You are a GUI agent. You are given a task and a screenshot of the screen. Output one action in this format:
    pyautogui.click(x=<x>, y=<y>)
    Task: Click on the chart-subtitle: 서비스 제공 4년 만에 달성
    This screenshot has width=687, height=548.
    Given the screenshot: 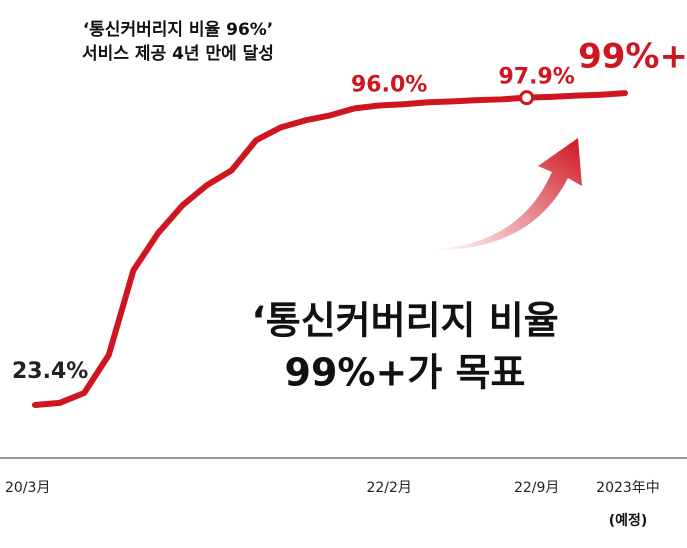 What is the action you would take?
    pyautogui.click(x=178, y=53)
    